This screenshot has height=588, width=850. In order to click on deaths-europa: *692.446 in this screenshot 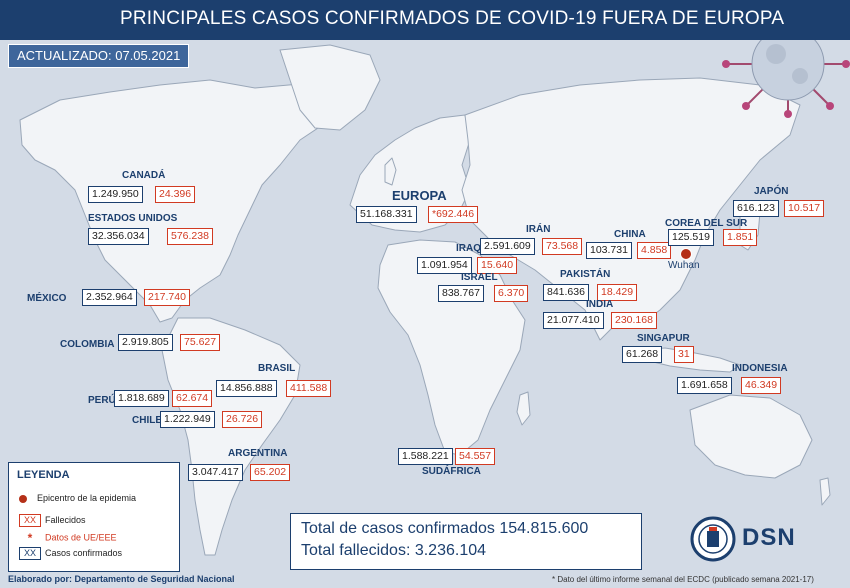, I will do `click(453, 214)`.